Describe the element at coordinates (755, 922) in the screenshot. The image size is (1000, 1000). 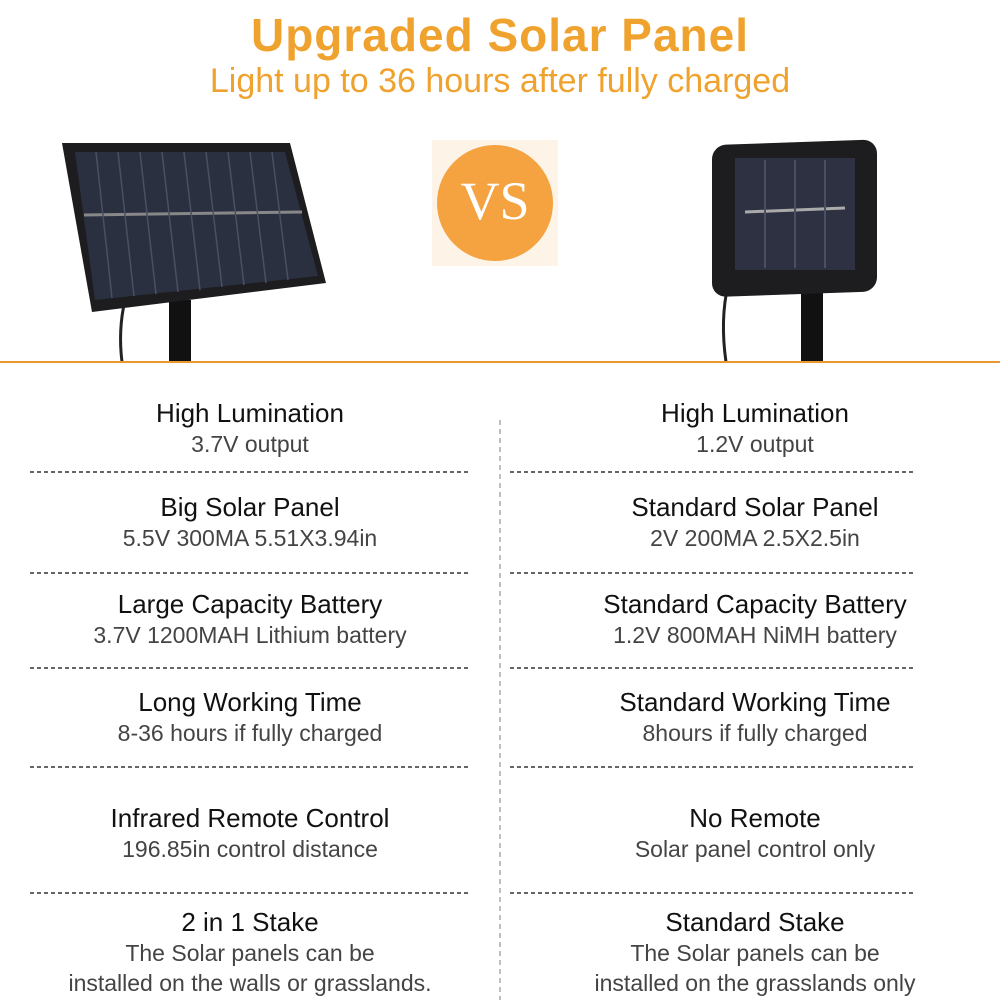
I see `right-feature-title: Standard Stake` at that location.